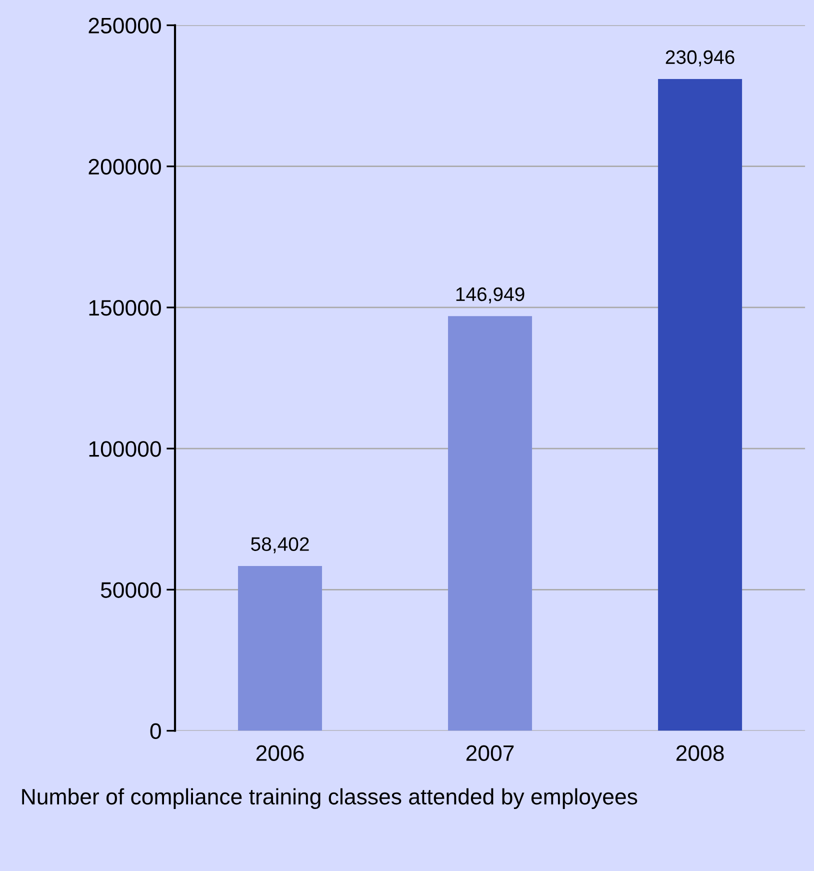  Describe the element at coordinates (125, 449) in the screenshot. I see `y-tick-label: 100000` at that location.